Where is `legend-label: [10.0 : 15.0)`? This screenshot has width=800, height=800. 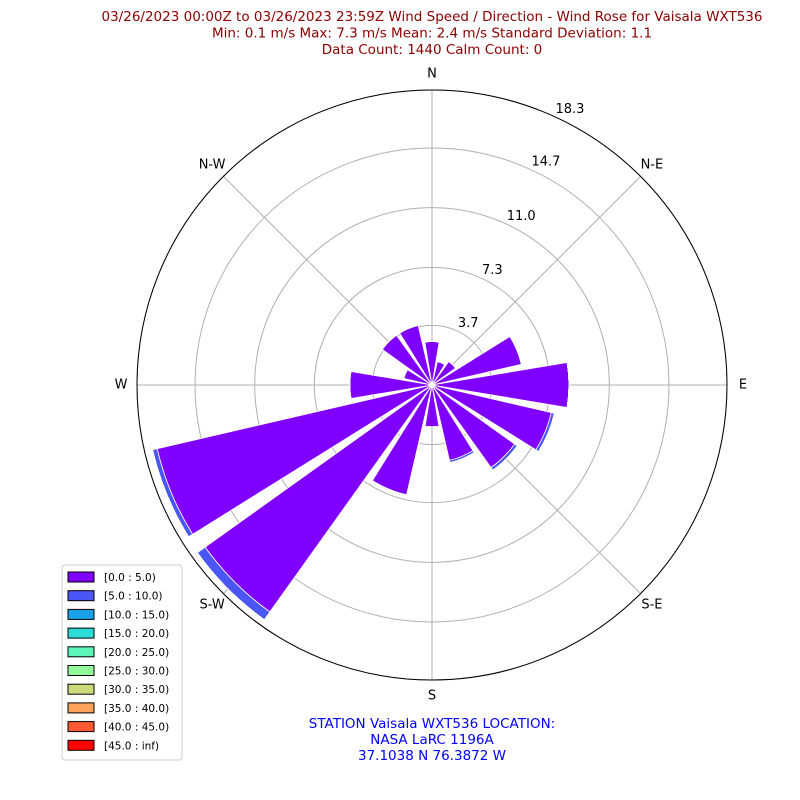 legend-label: [10.0 : 15.0) is located at coordinates (136, 615).